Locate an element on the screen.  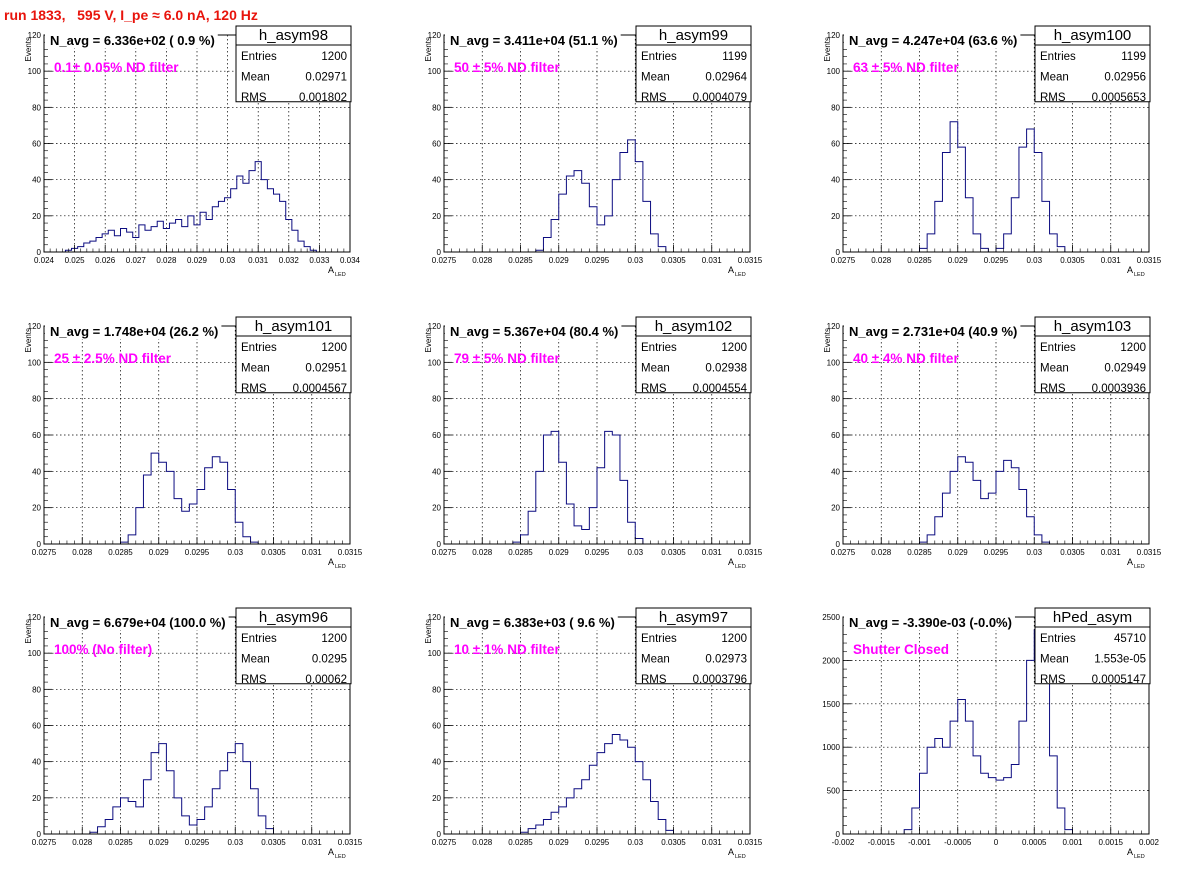
stats-value: 0.02938 is located at coordinates (726, 369).